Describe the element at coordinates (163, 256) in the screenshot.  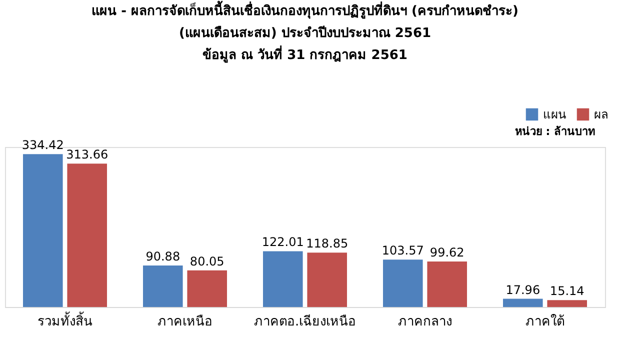
I see `data-label: 90.88` at that location.